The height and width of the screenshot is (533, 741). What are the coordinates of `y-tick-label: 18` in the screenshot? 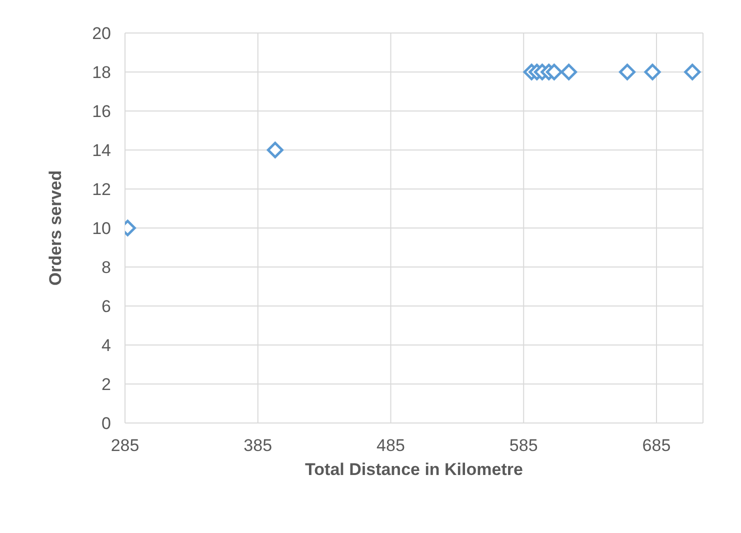 It's located at (101, 72).